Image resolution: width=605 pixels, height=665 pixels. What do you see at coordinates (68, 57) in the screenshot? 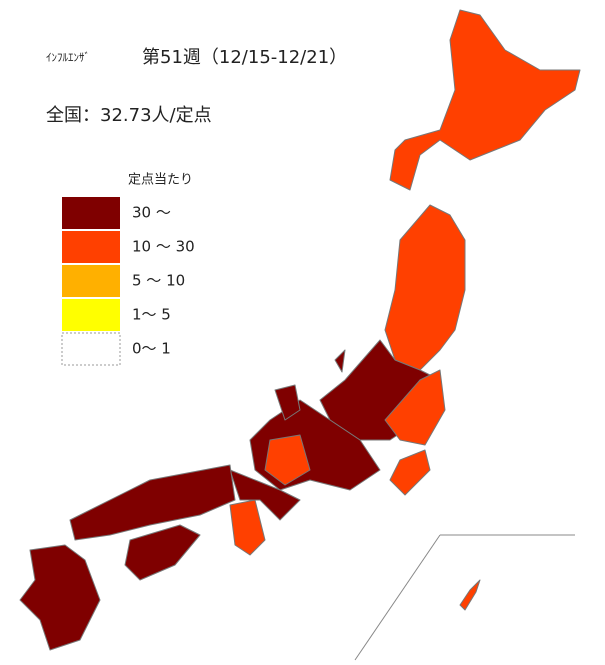
I see `disease-name: ｲﾝﾌﾙｴﾝｻﾞ` at bounding box center [68, 57].